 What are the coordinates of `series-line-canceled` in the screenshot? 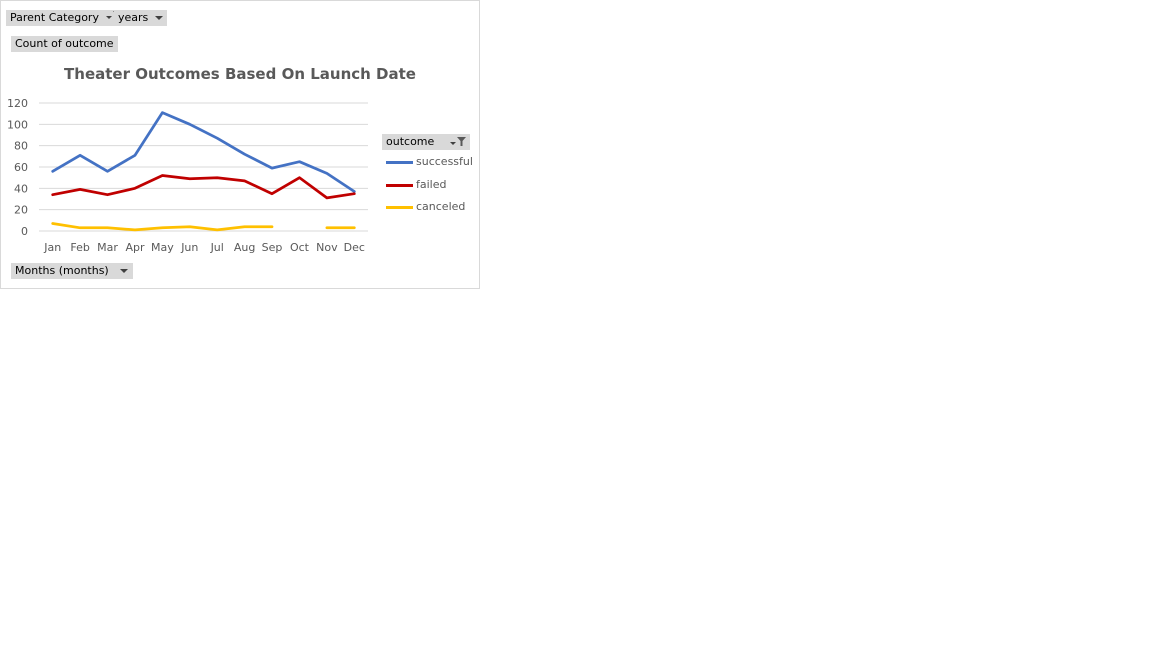 It's located at (162, 227).